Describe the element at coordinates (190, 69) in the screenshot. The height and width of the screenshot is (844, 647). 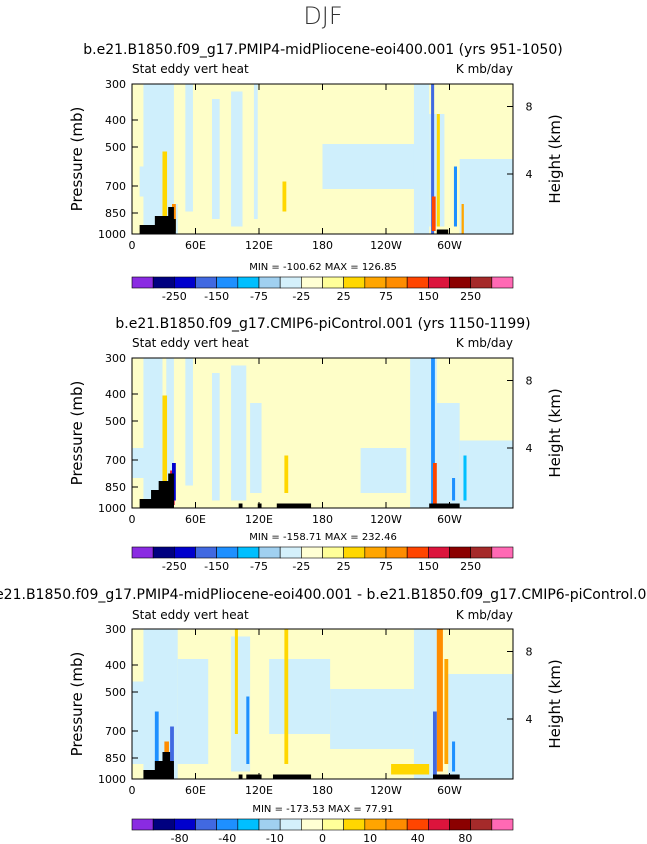
I see `panel-1-field-label: Stat eddy vert heat` at that location.